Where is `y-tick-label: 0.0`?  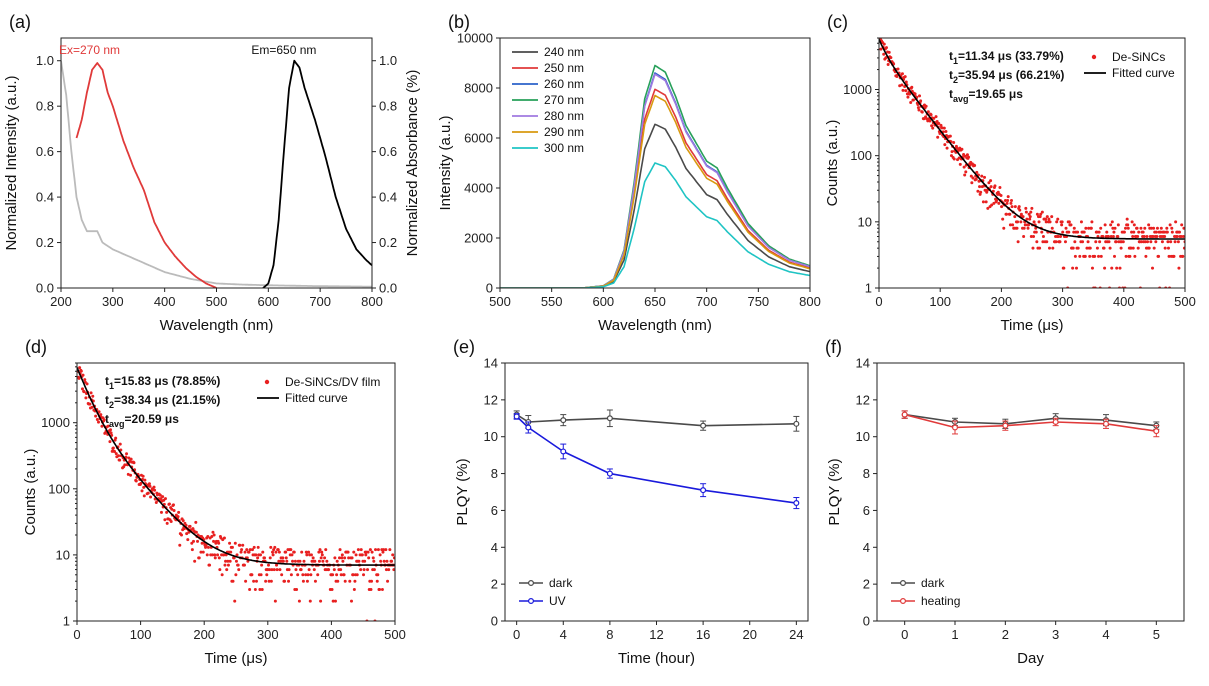
y-tick-label: 0.0 is located at coordinates (45, 288).